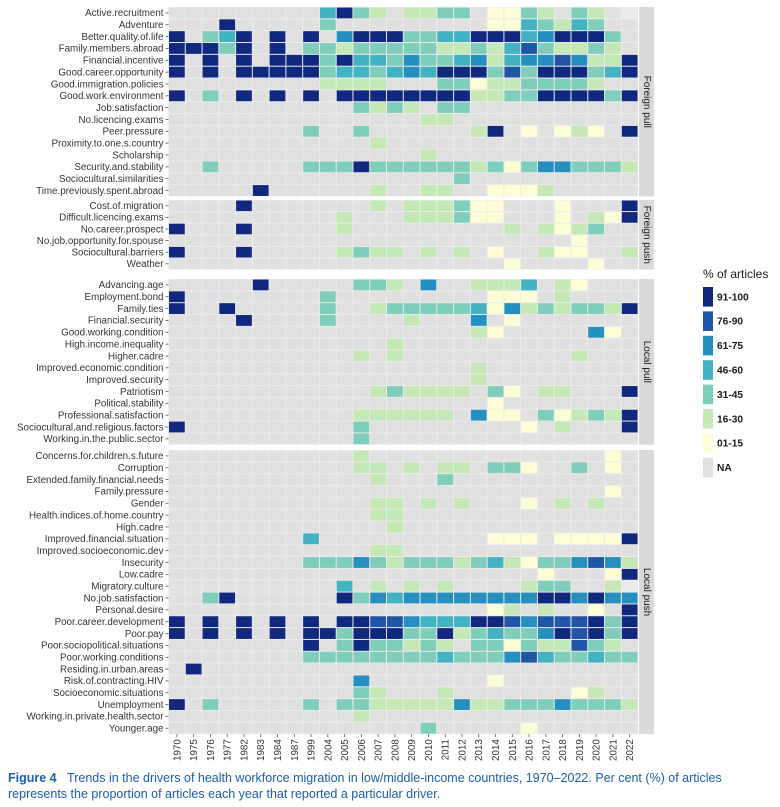 This screenshot has height=807, width=780. I want to click on panel-background, so click(403, 235).